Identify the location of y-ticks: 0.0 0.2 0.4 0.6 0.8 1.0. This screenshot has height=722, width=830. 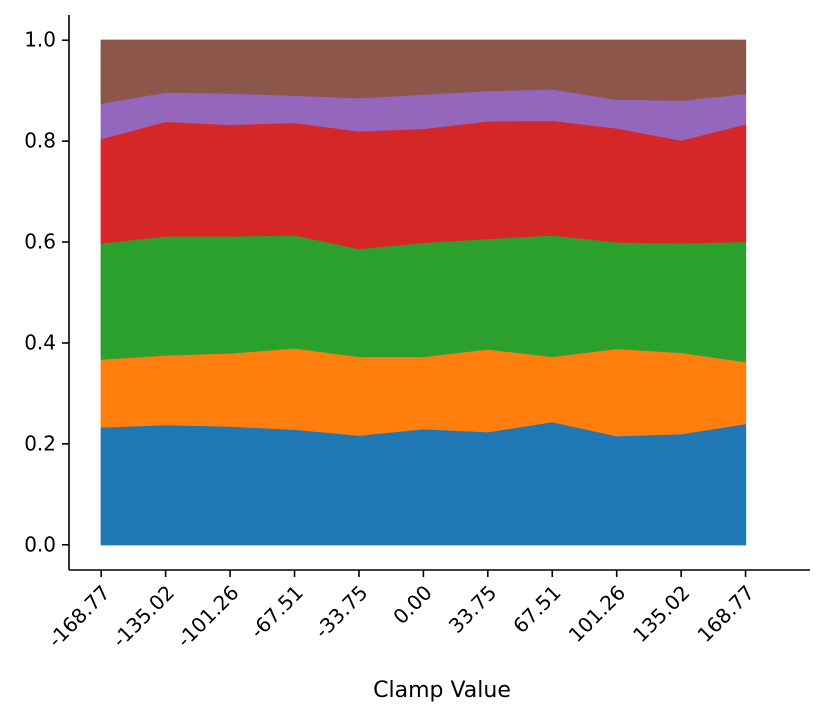
(46, 292).